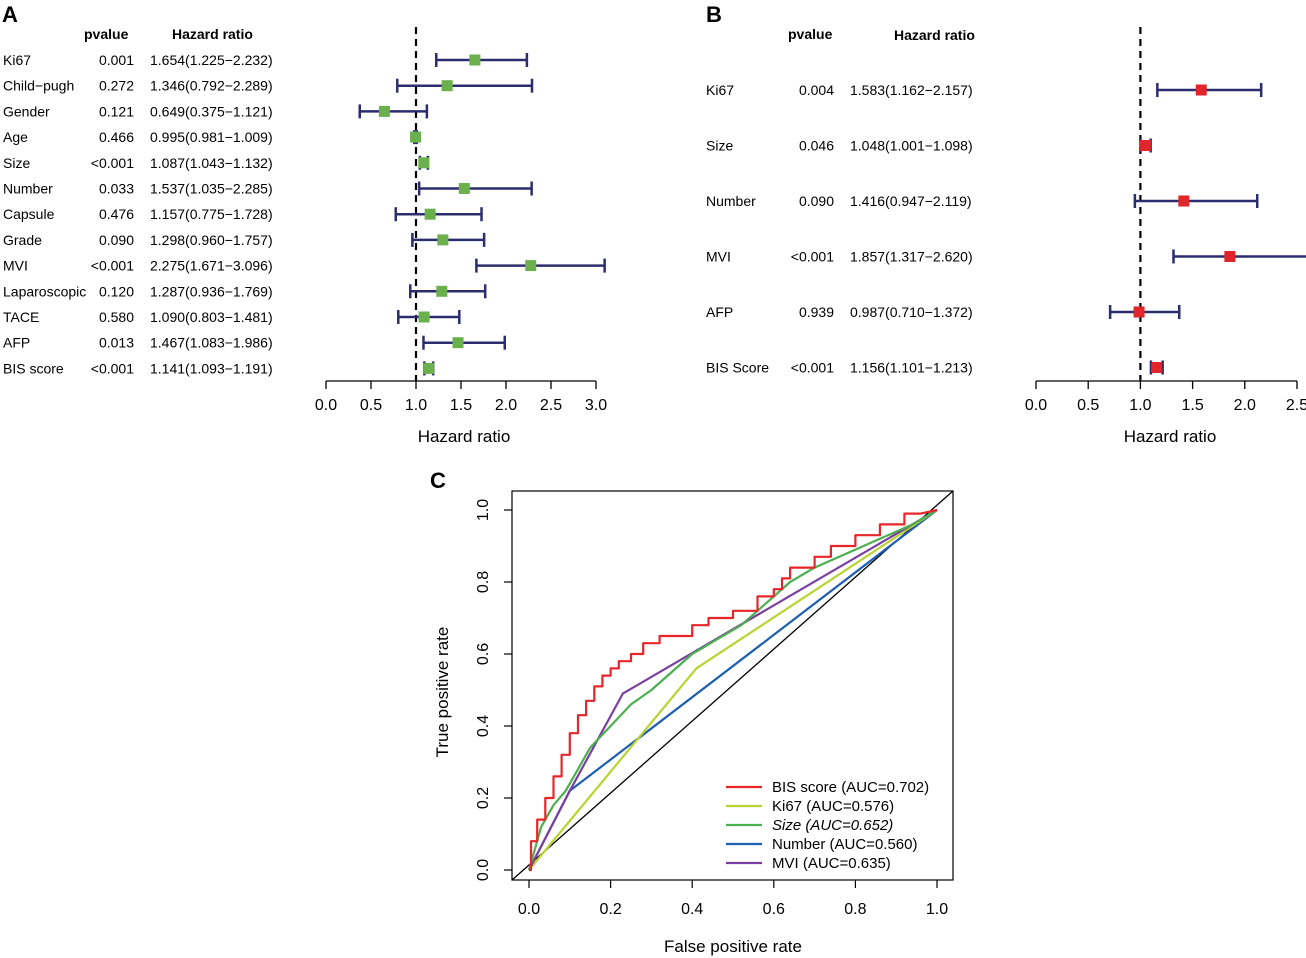 Image resolution: width=1306 pixels, height=958 pixels. What do you see at coordinates (551, 405) in the screenshot?
I see `x-tick-label: 2.5` at bounding box center [551, 405].